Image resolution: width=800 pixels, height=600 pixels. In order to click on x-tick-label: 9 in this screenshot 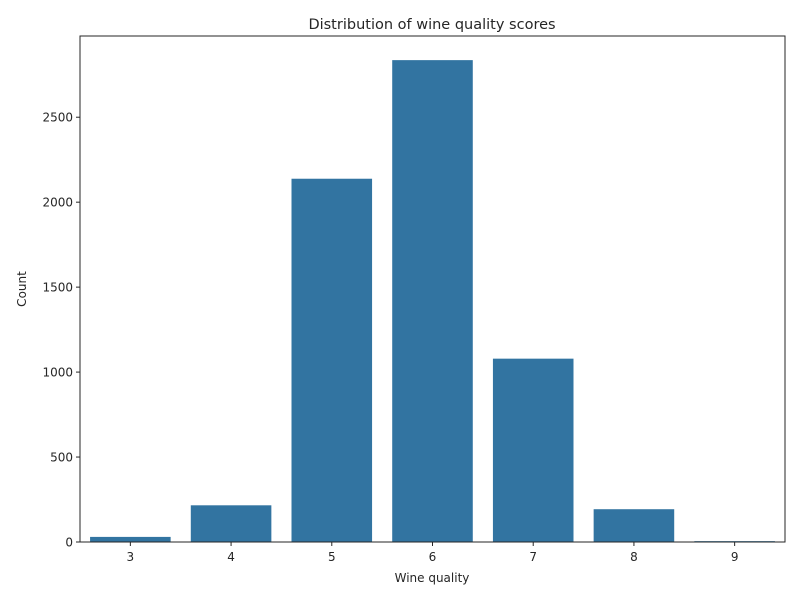, I will do `click(735, 557)`.